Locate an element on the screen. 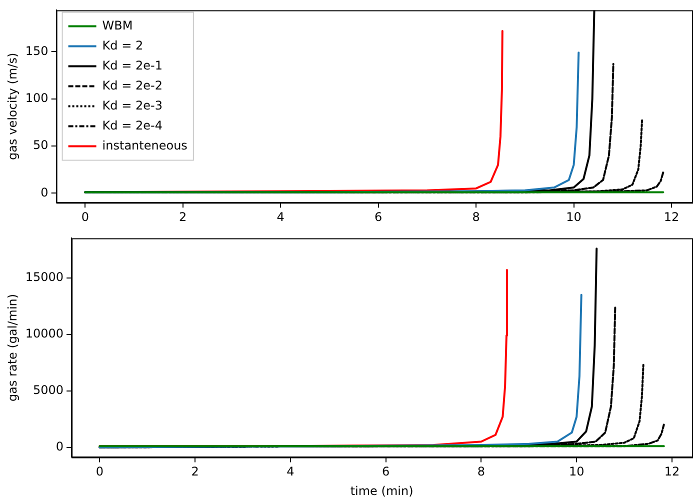 This screenshot has height=501, width=693. legend-label: instanteneous is located at coordinates (145, 145).